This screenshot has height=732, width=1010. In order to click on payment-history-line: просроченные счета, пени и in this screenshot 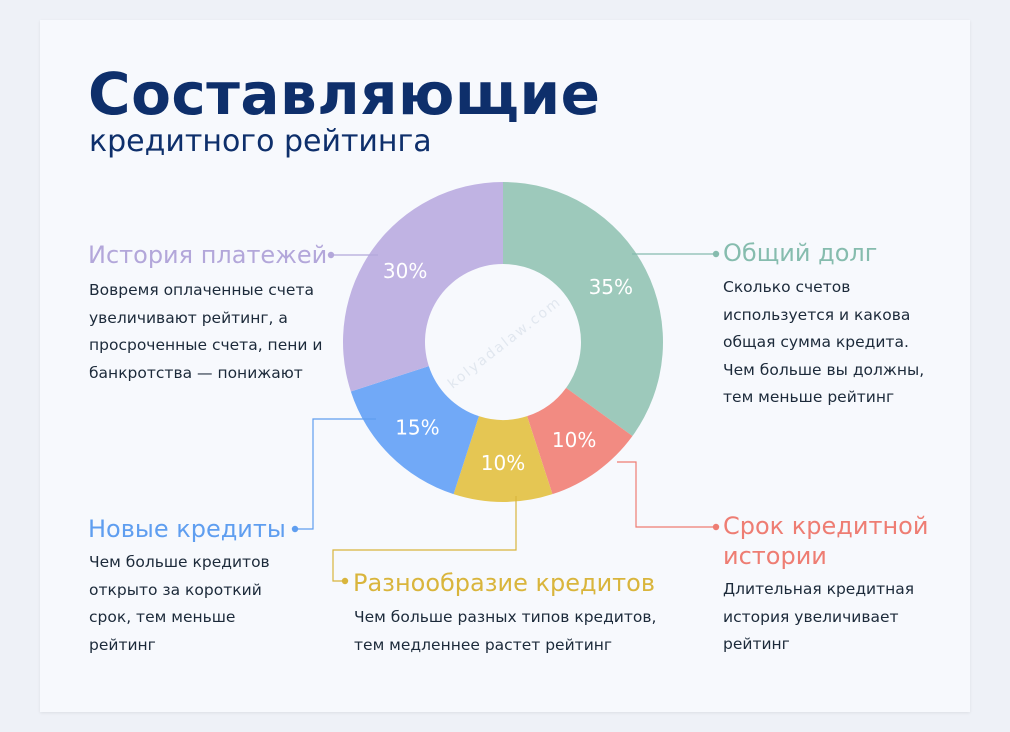, I will do `click(206, 345)`.